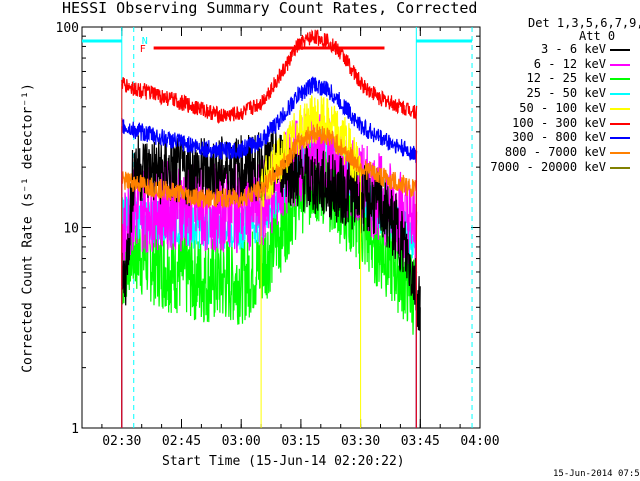  What do you see at coordinates (479, 441) in the screenshot?
I see `x-tick-label: 04:00` at bounding box center [479, 441].